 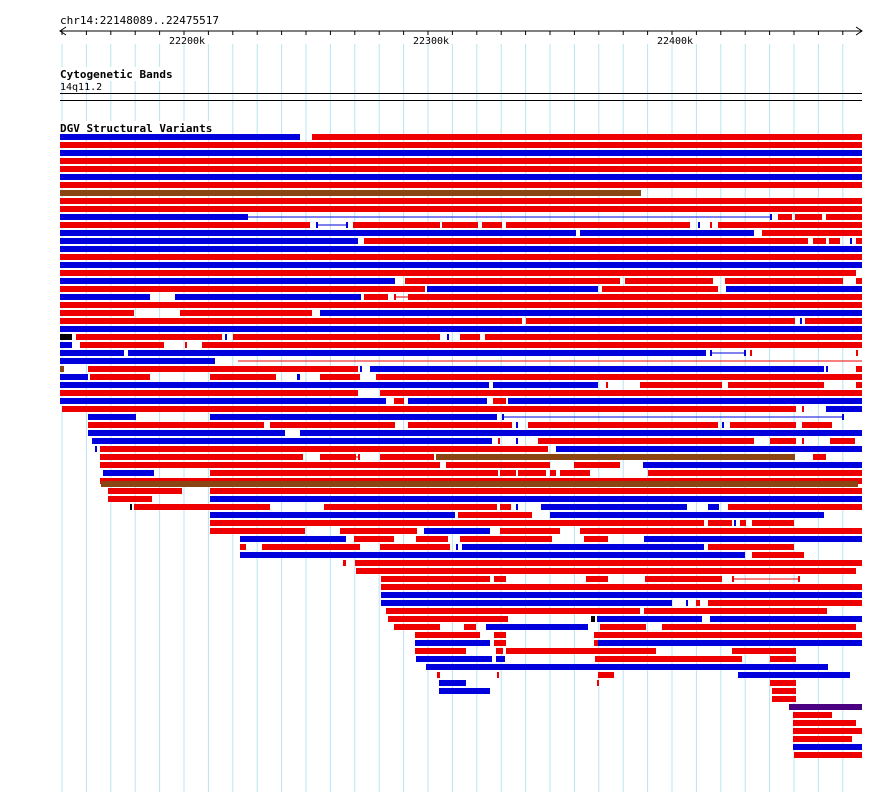 What do you see at coordinates (825, 707) in the screenshot?
I see `variant-feature-inversion` at bounding box center [825, 707].